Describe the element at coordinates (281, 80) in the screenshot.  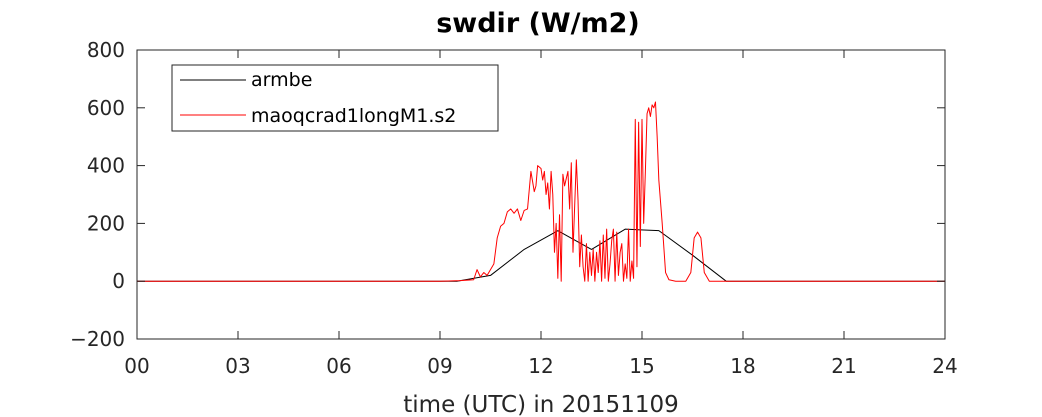
I see `legend-label-armbe: armbe` at that location.